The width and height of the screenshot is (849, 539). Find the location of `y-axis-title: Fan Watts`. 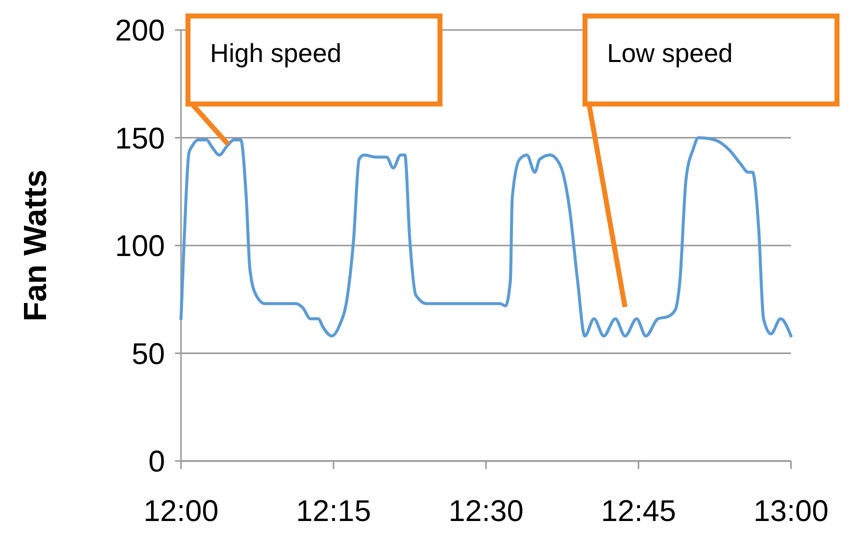

y-axis-title: Fan Watts is located at coordinates (35, 246).